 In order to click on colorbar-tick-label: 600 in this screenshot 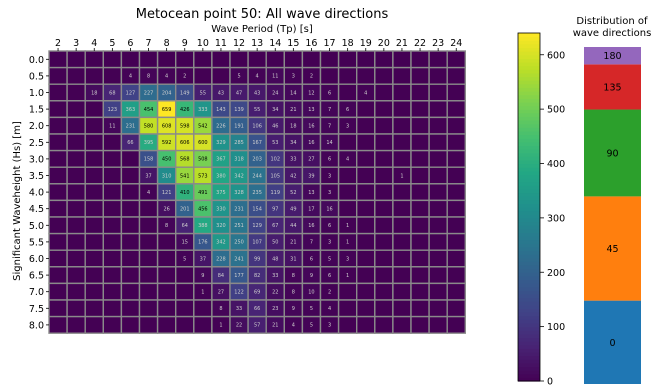, I will do `click(556, 55)`.